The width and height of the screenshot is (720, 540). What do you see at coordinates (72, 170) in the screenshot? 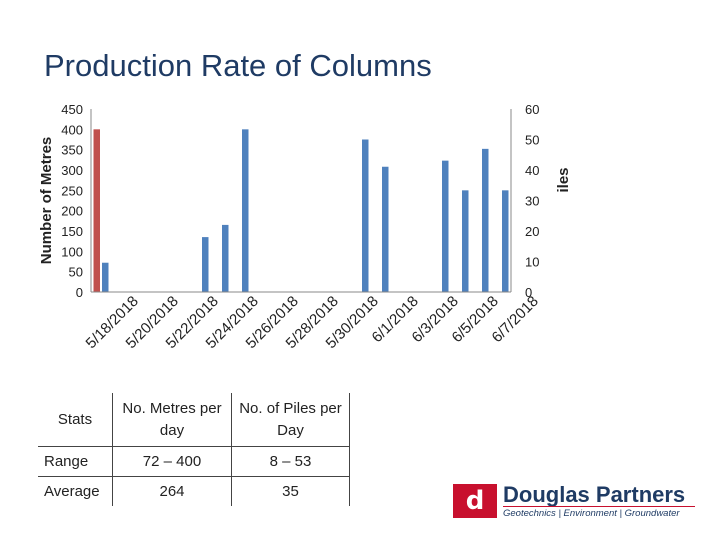
I see `y-tick-label: 300` at bounding box center [72, 170].